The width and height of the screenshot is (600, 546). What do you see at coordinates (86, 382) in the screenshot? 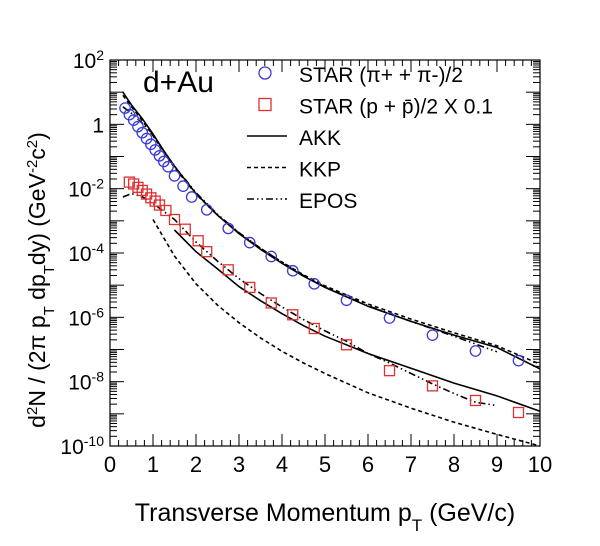
I see `y-tick-label: 10⁻⁸` at bounding box center [86, 382].